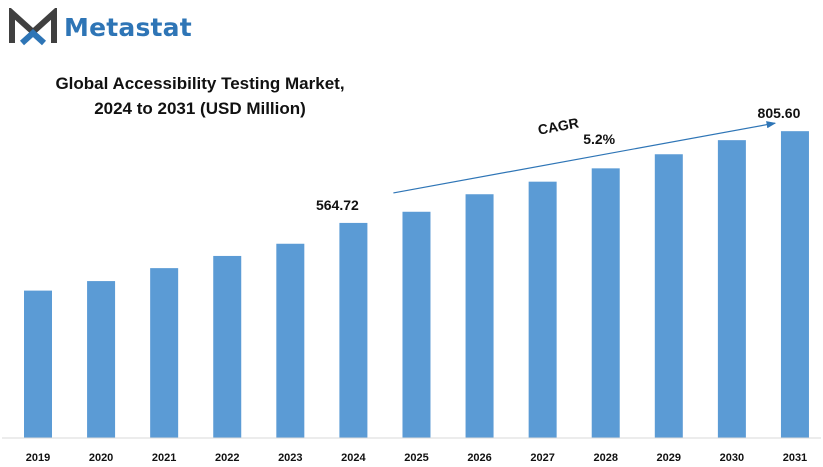  Describe the element at coordinates (164, 353) in the screenshot. I see `bar-2021` at that location.